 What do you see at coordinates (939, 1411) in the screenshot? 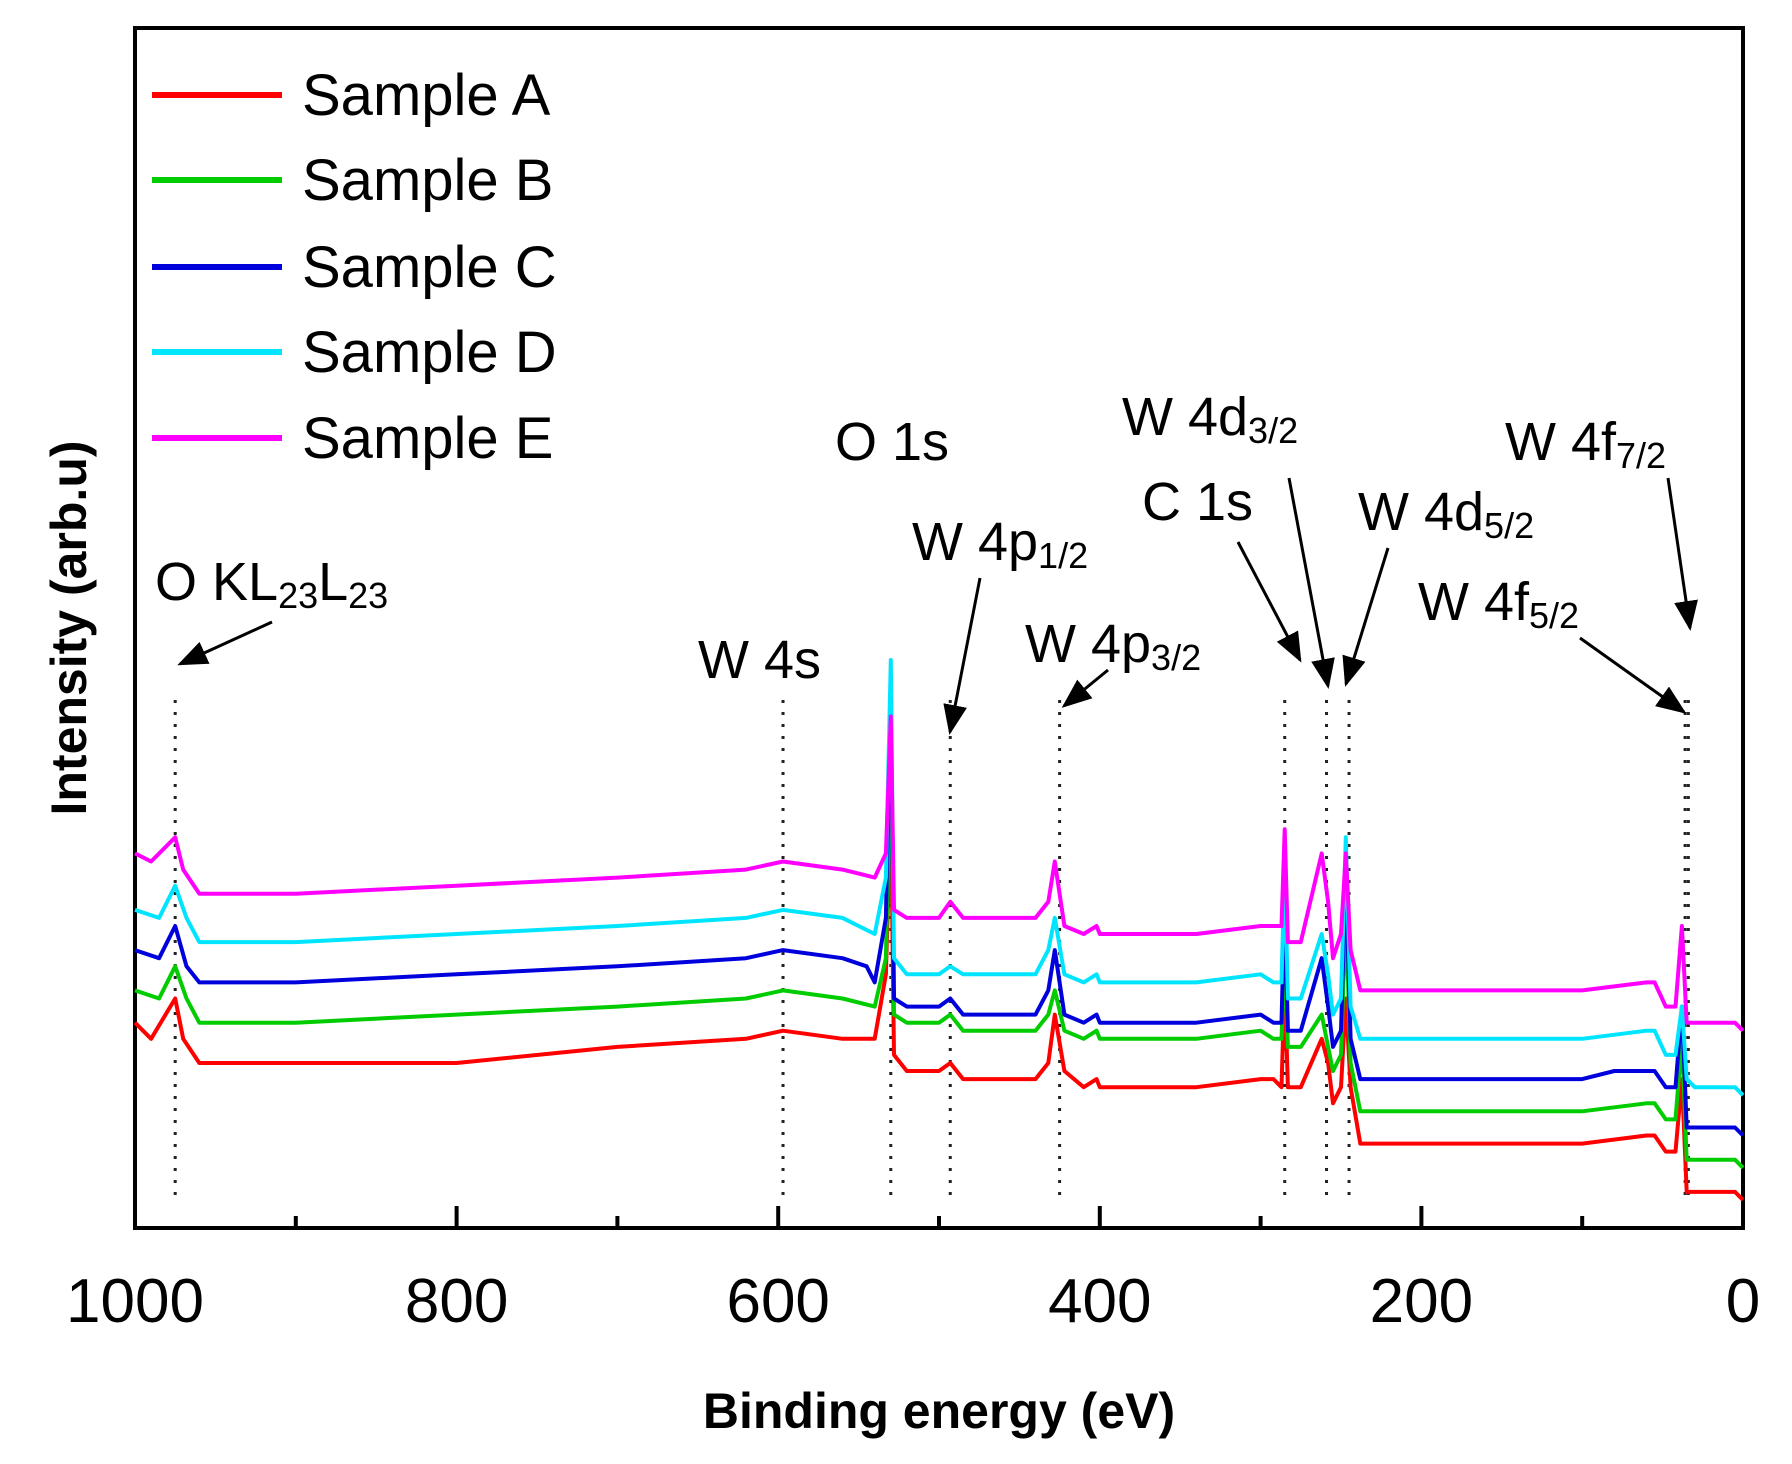
I see `x-axis-title: Binding energy (eV)` at bounding box center [939, 1411].